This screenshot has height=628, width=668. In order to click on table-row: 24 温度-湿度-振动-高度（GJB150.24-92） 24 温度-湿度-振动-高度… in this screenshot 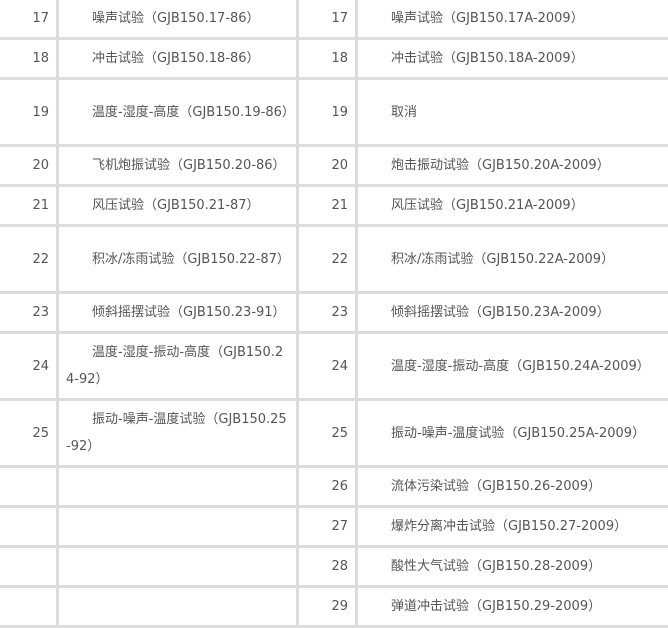, I will do `click(334, 366)`.